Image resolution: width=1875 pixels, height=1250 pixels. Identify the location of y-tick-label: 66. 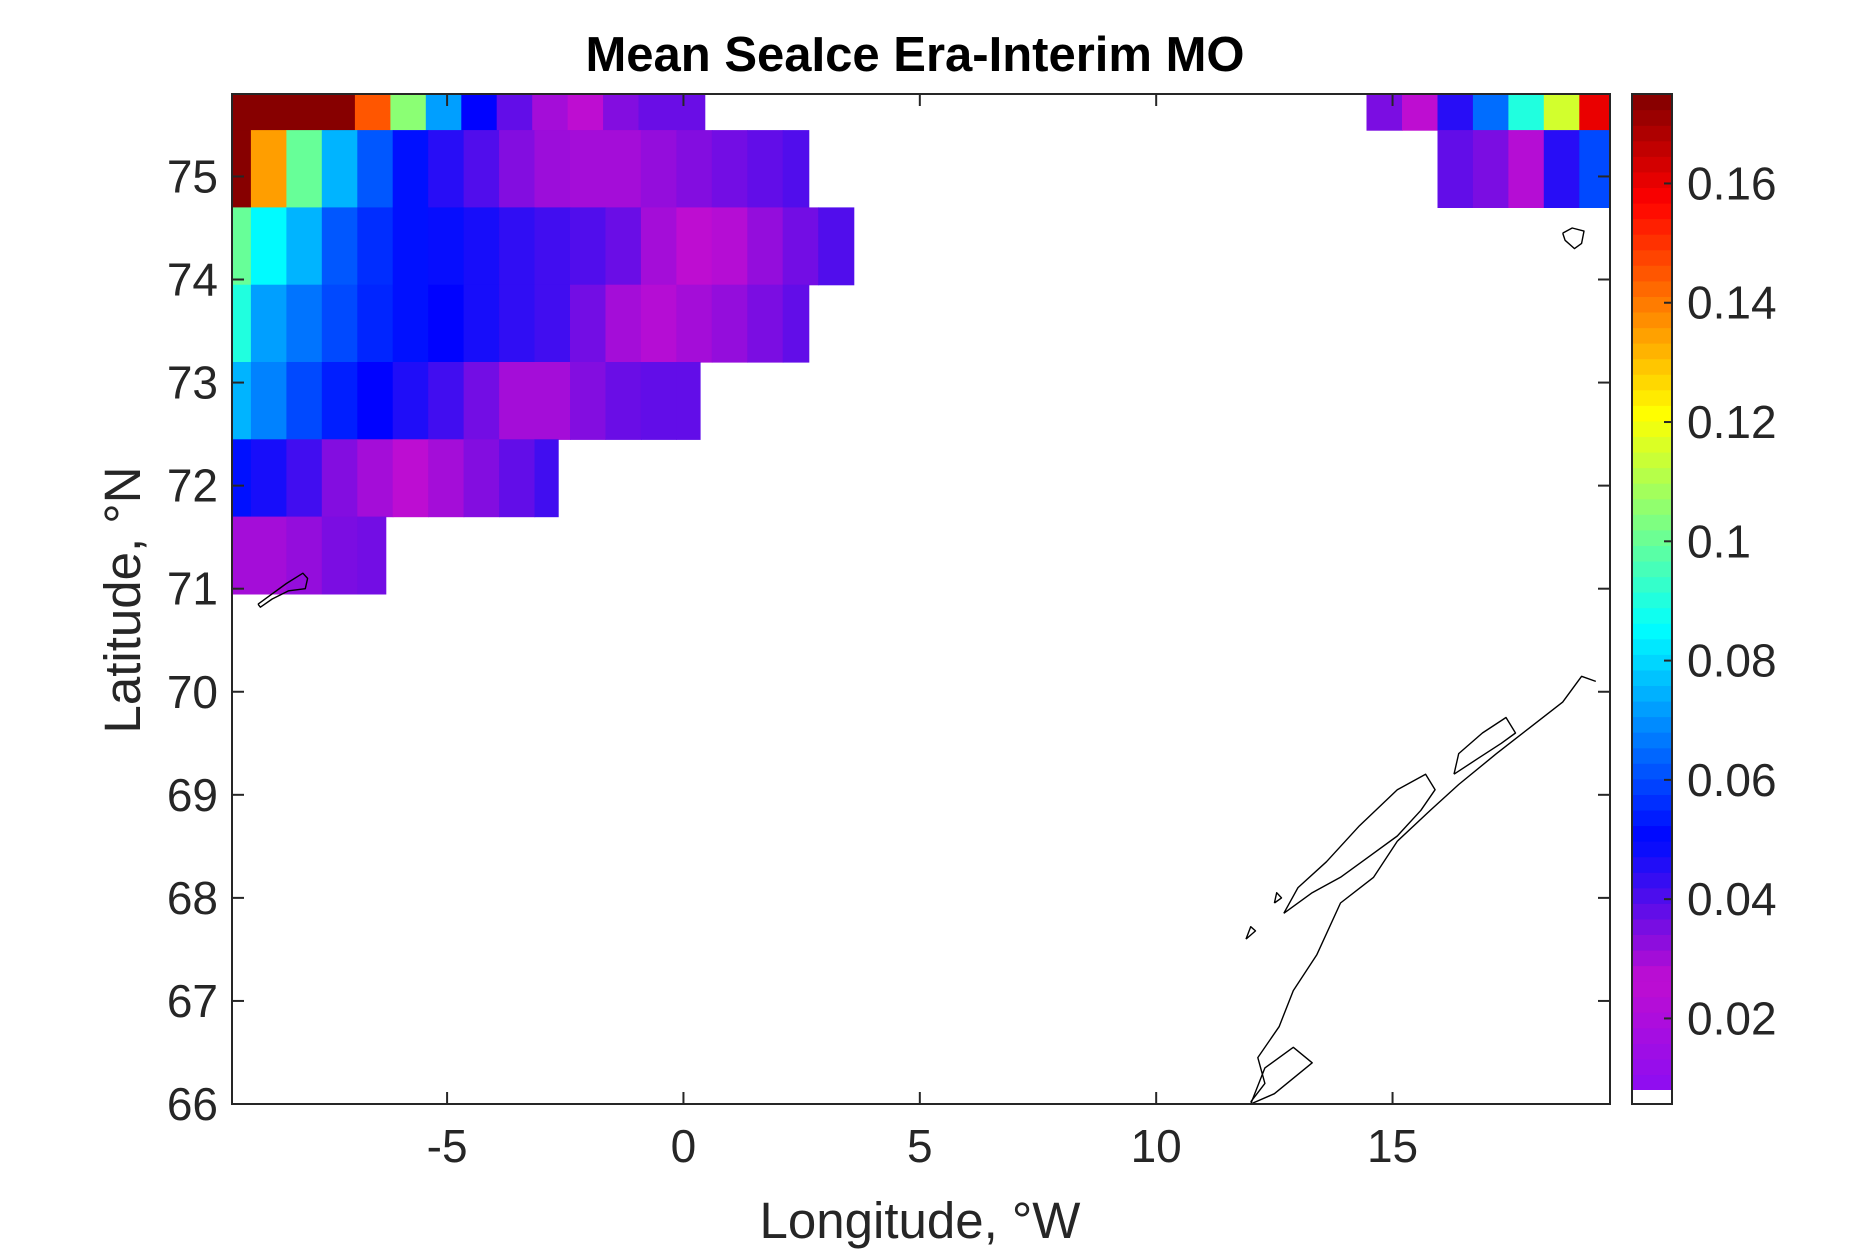
(192, 1104).